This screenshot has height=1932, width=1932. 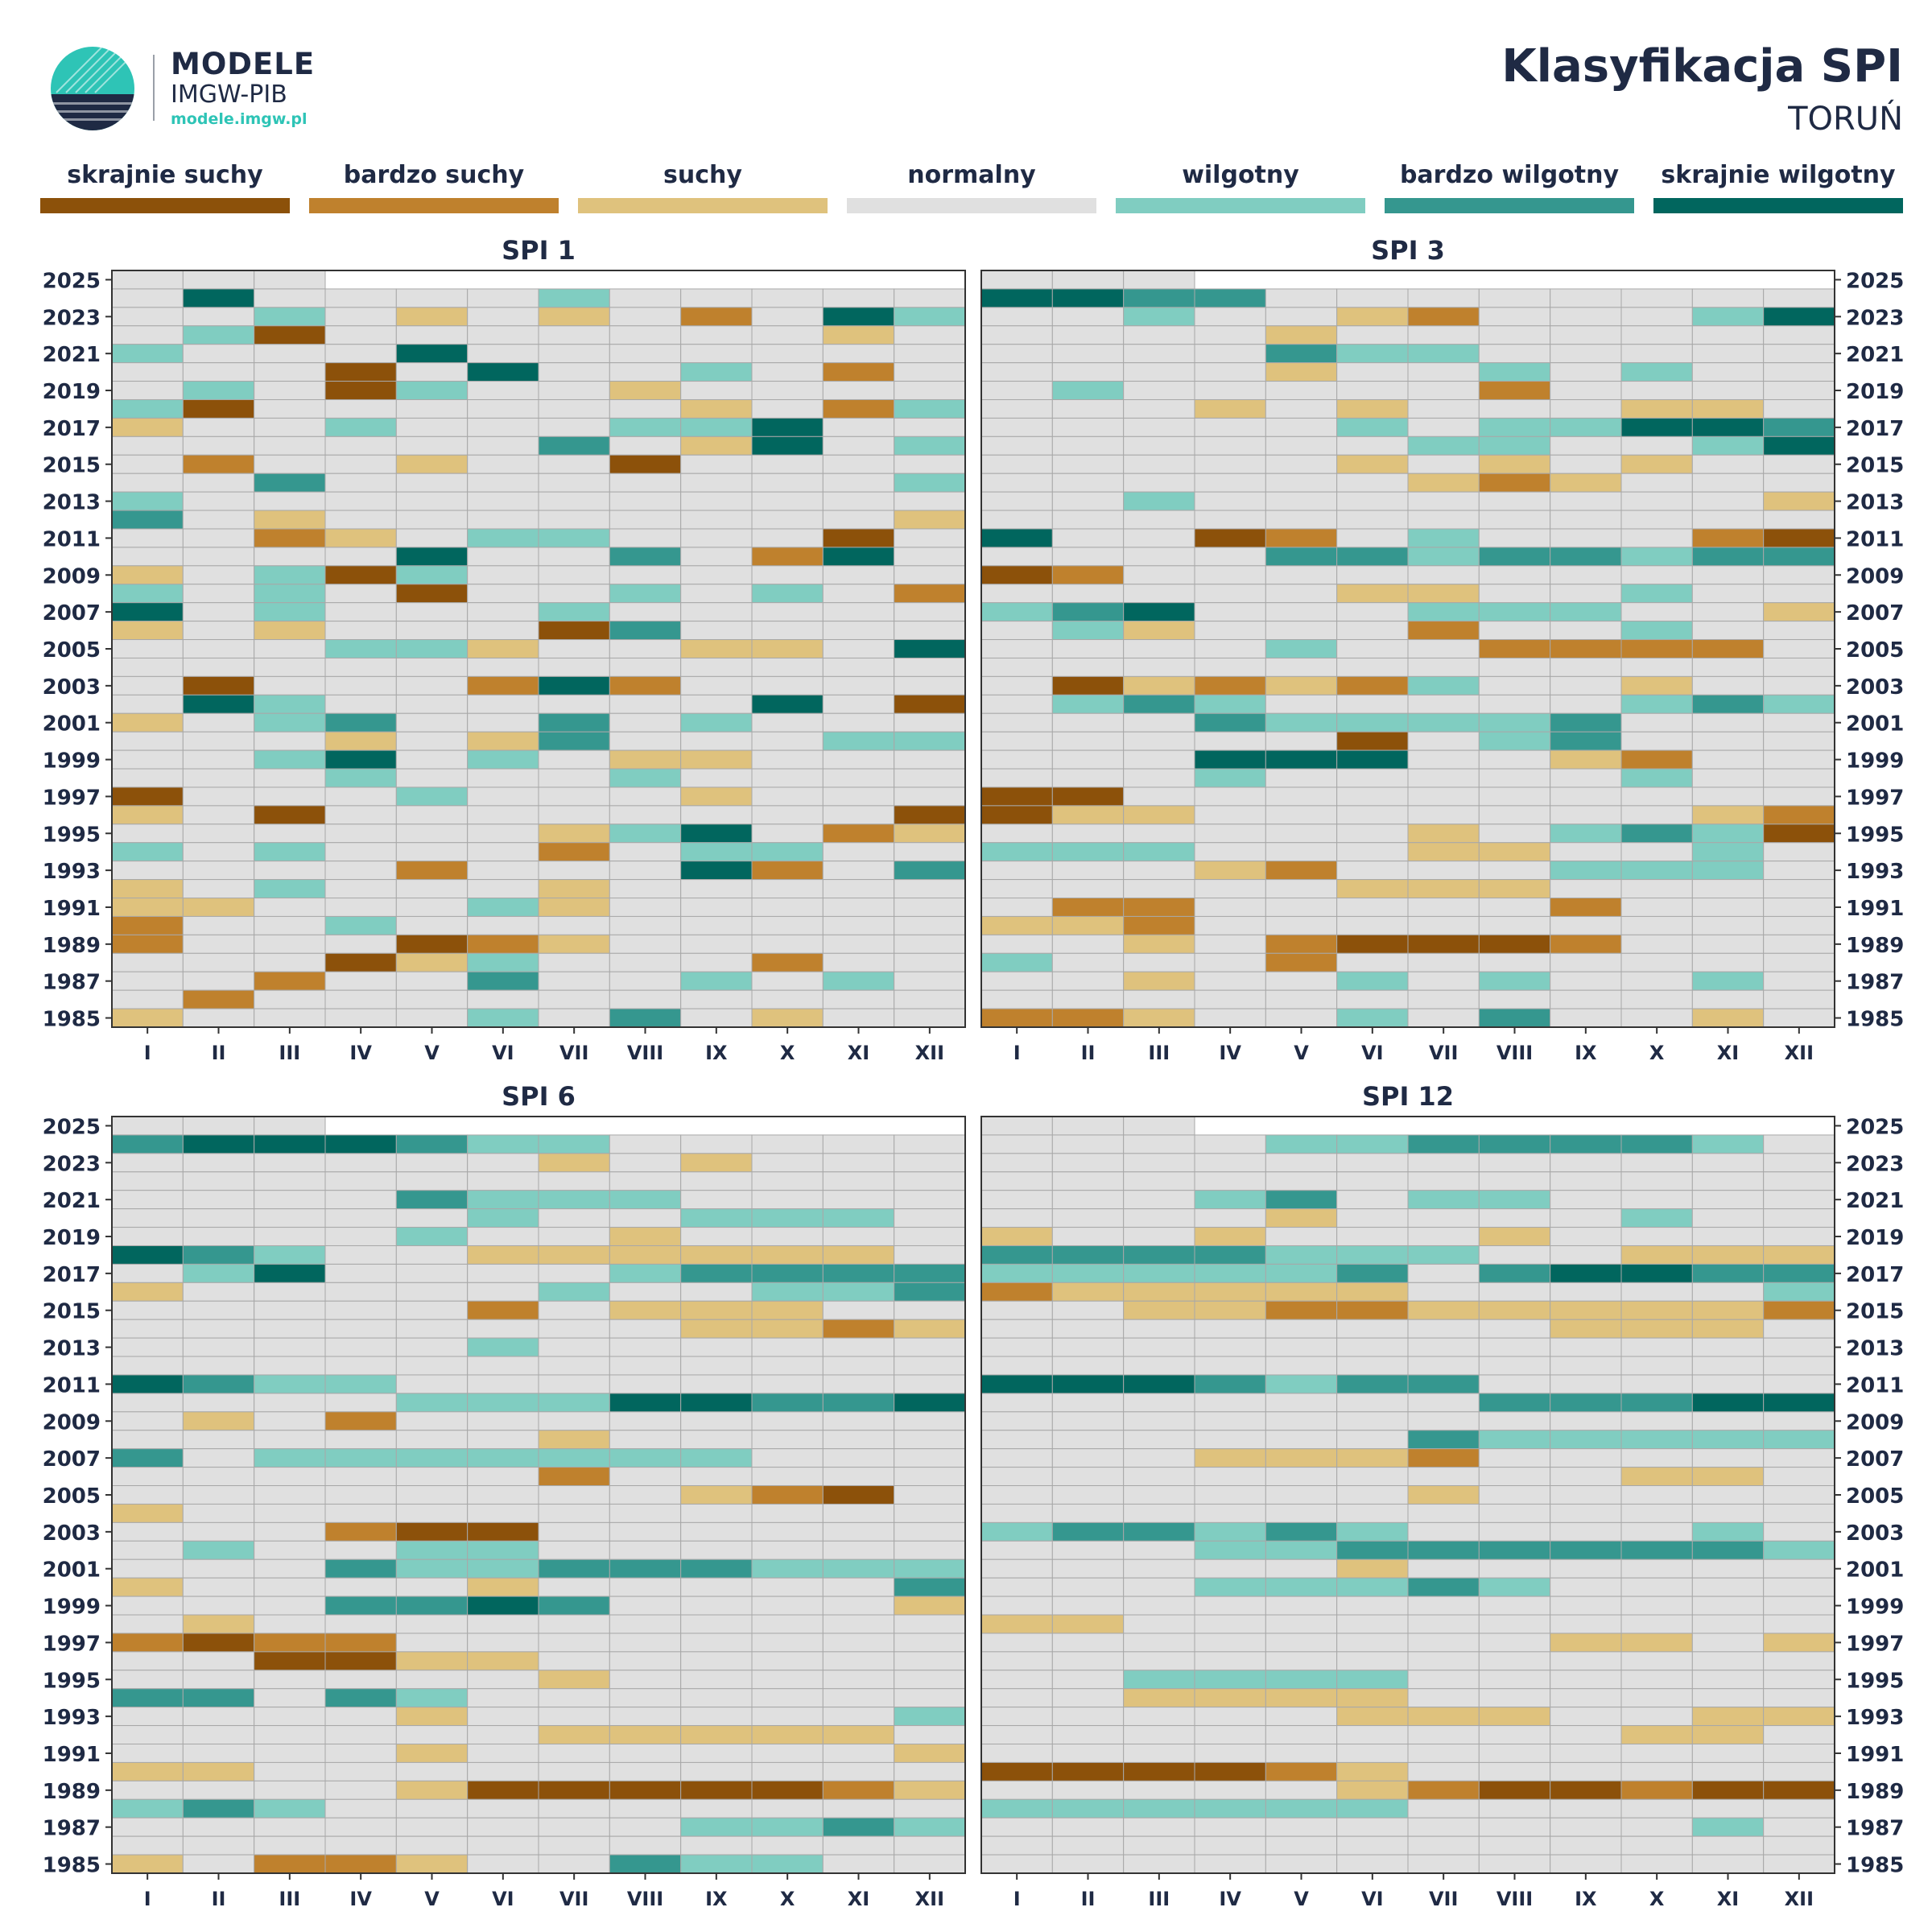 I want to click on imgw-logo, so click(x=92, y=90).